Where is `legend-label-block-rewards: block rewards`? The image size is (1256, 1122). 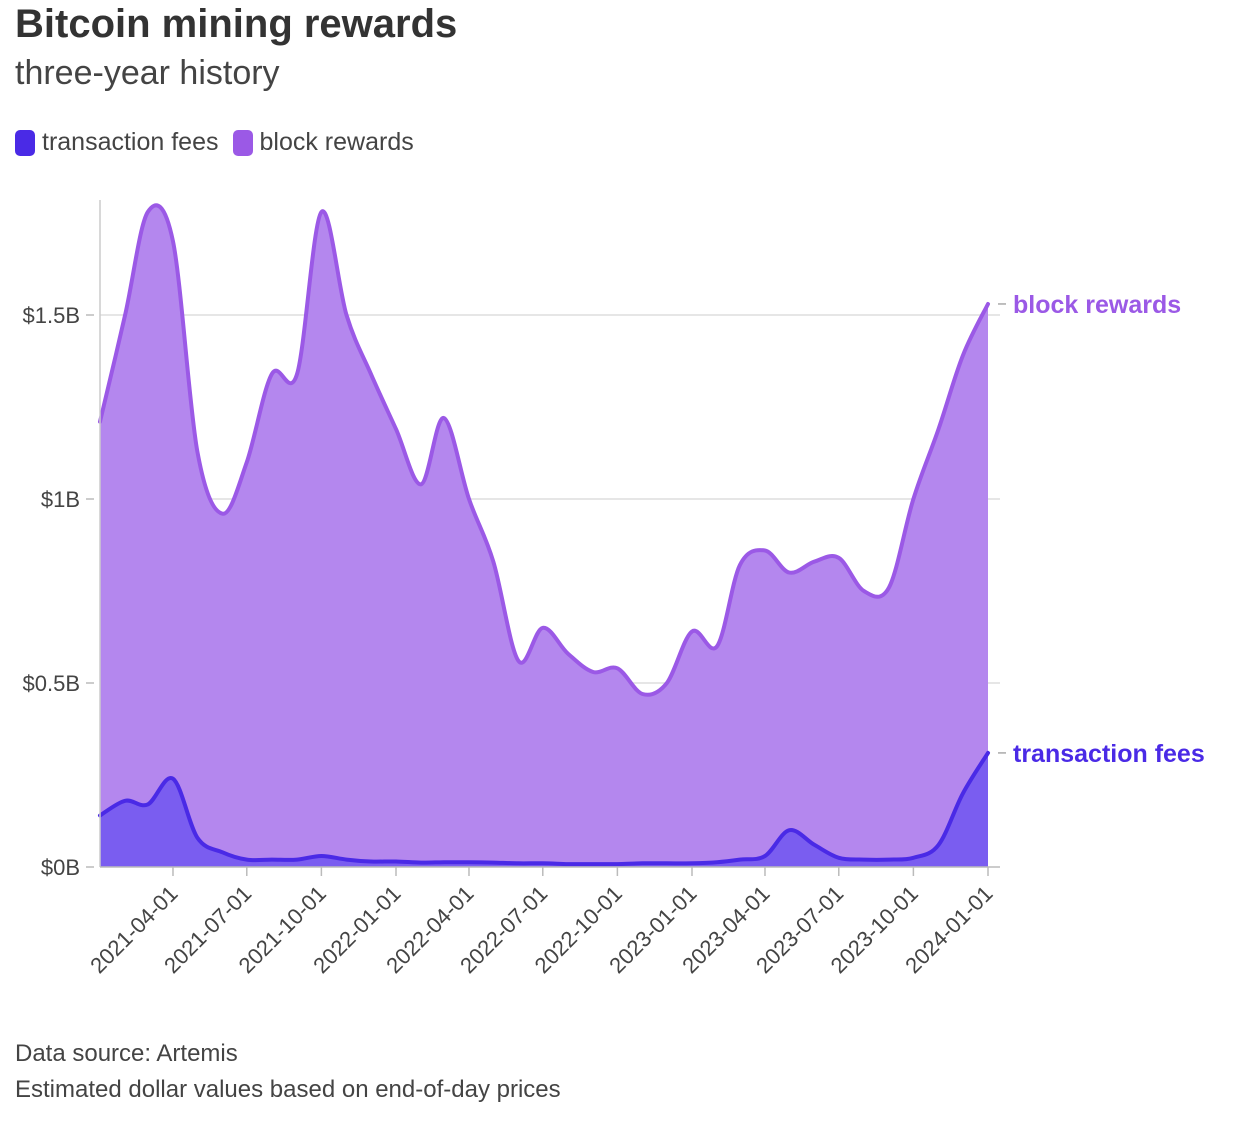 legend-label-block-rewards: block rewards is located at coordinates (336, 142).